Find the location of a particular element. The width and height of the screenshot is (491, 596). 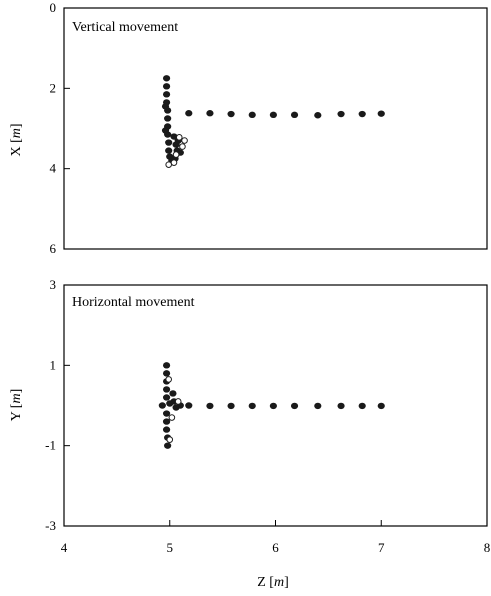

y-tick-label: 6 is located at coordinates (53, 248).